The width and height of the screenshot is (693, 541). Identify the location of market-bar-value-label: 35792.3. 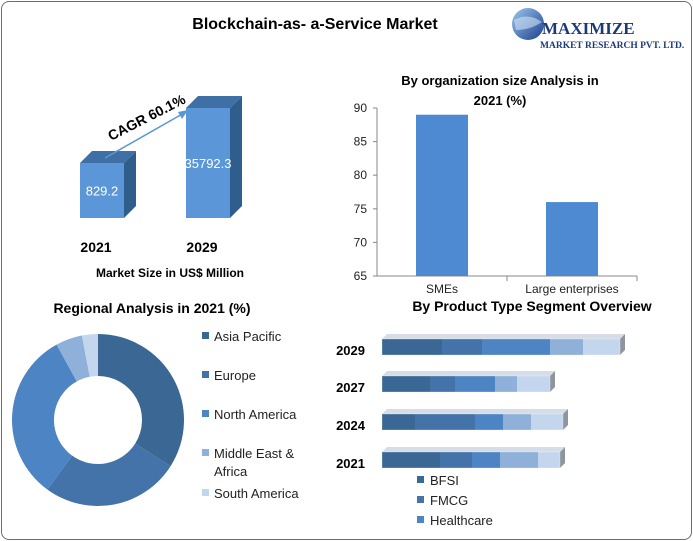
(208, 163).